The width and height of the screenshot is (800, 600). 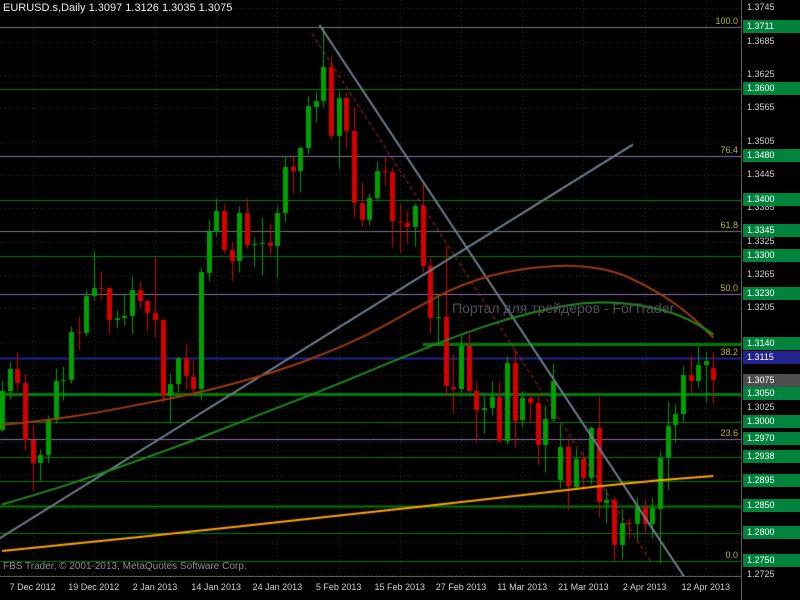 What do you see at coordinates (761, 107) in the screenshot?
I see `price-axis-label: 1.3565` at bounding box center [761, 107].